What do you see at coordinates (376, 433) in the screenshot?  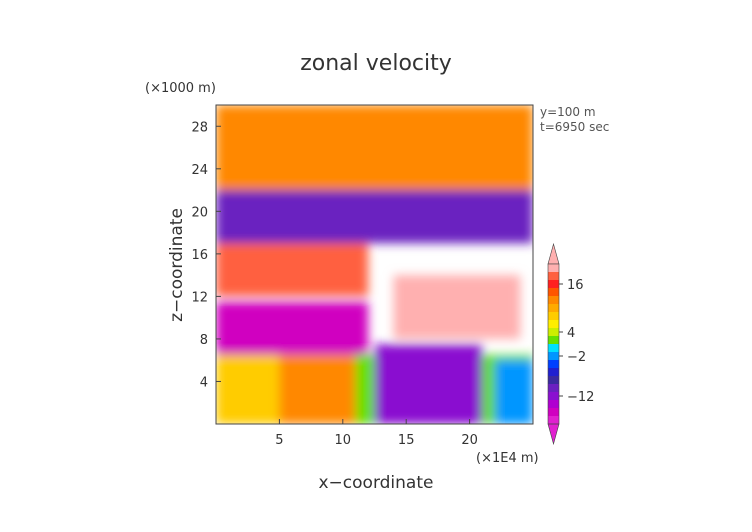 I see `x-axis: 5 10 15 20` at bounding box center [376, 433].